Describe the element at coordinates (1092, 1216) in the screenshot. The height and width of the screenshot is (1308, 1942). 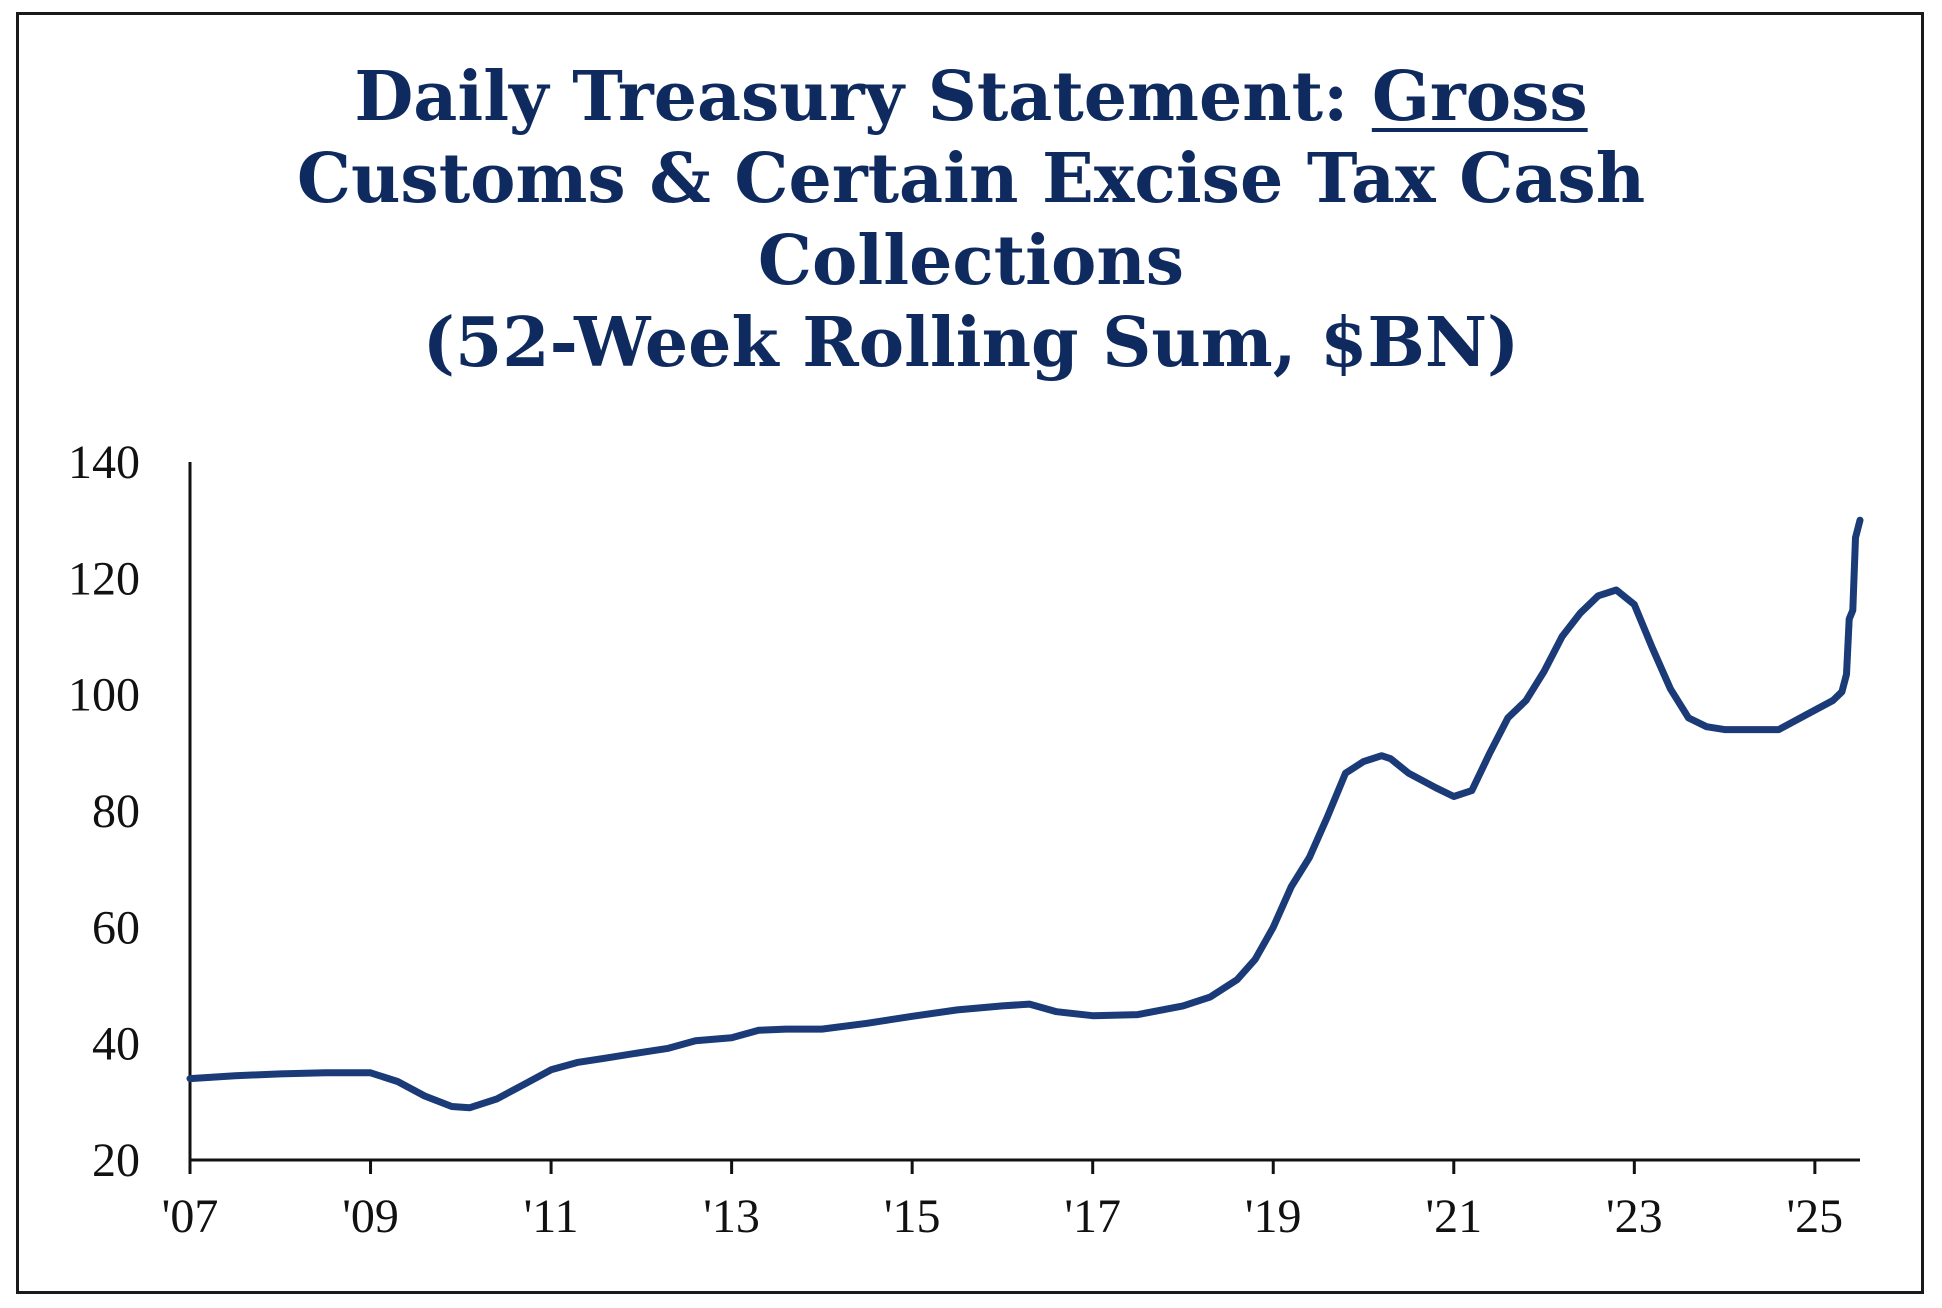
I see `x-tick-label: '17` at that location.